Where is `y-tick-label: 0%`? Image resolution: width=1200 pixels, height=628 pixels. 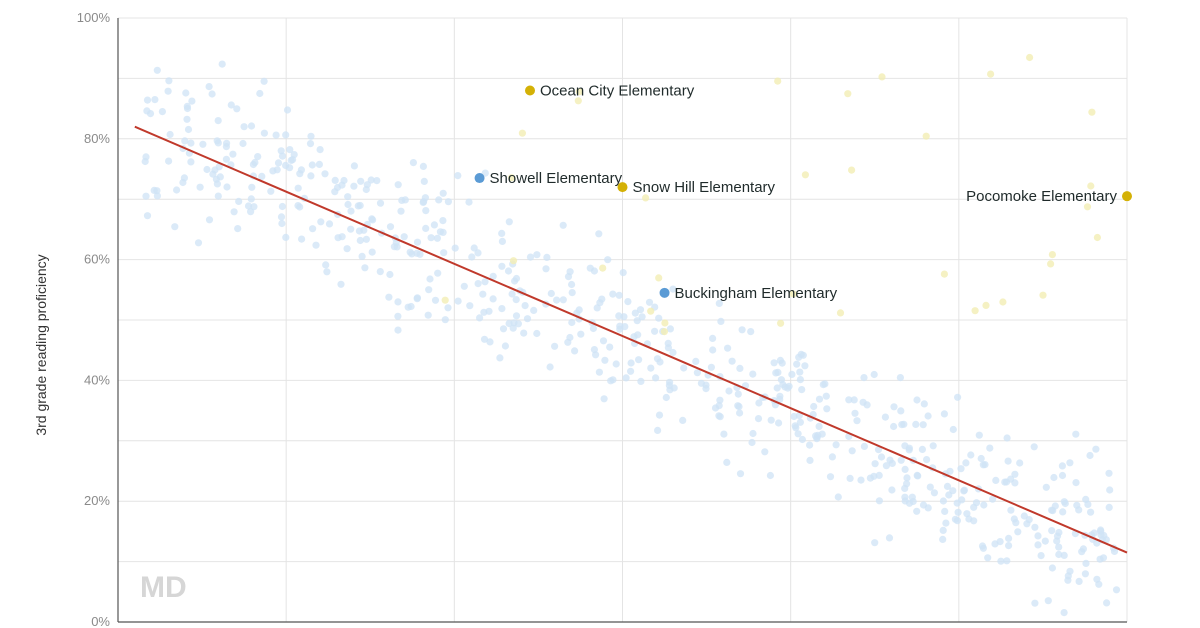
y-tick-label: 0% is located at coordinates (100, 621).